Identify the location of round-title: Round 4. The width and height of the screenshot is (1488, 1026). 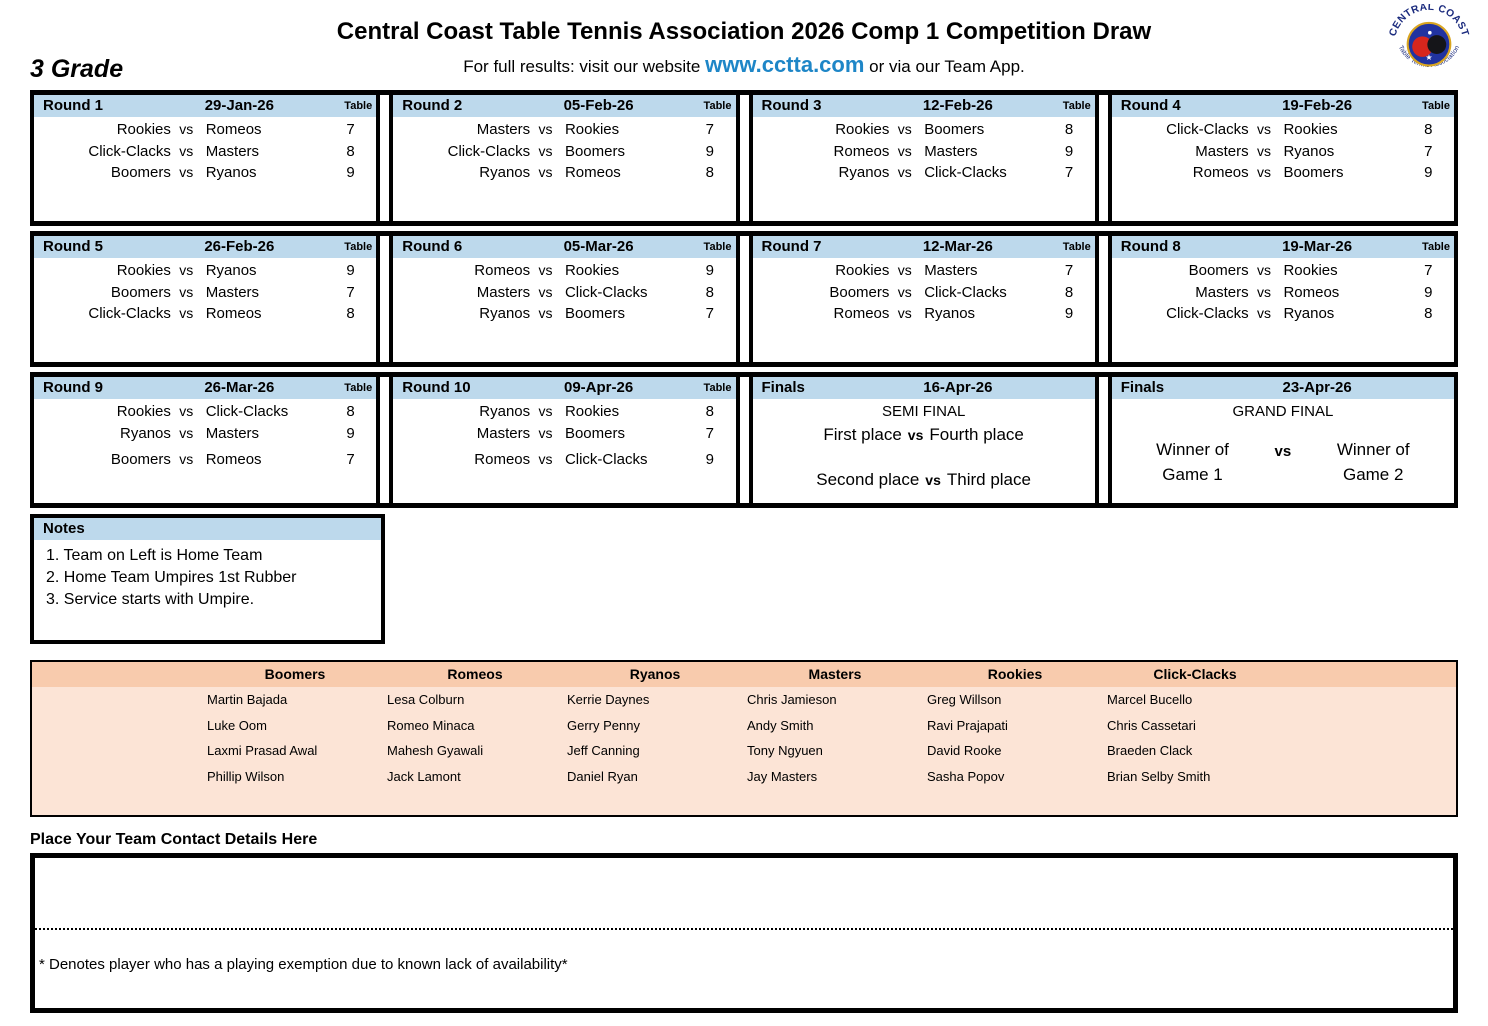
(1150, 105).